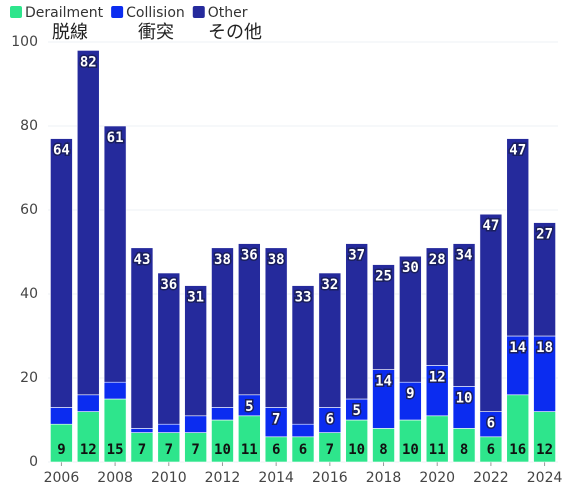 The image size is (578, 492). Describe the element at coordinates (356, 256) in the screenshot. I see `data-label: 37` at that location.